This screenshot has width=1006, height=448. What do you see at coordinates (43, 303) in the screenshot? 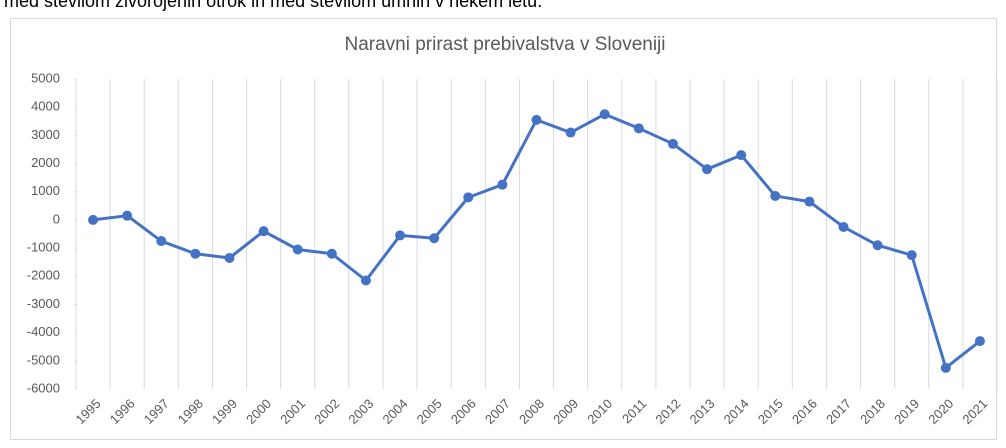
I see `y-tick-label: -3000` at bounding box center [43, 303].